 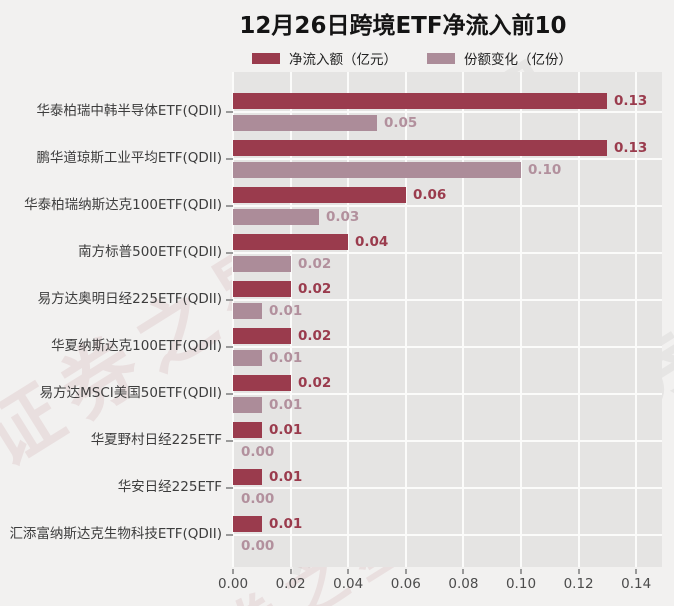 What do you see at coordinates (130, 393) in the screenshot?
I see `category-label: 易方达MSCI美国50ETF(QDII)` at bounding box center [130, 393].